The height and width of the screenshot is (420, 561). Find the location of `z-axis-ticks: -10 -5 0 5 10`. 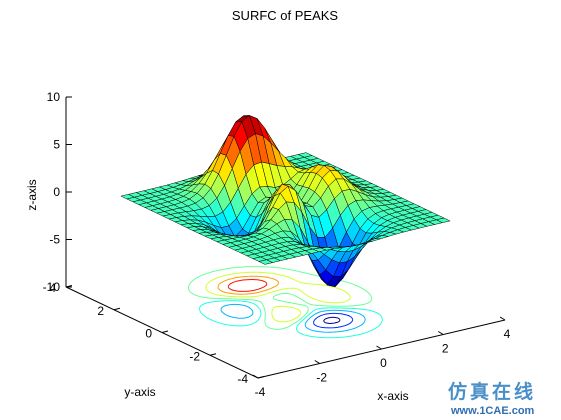

z-axis-ticks: -10 -5 0 5 10 is located at coordinates (57, 192).